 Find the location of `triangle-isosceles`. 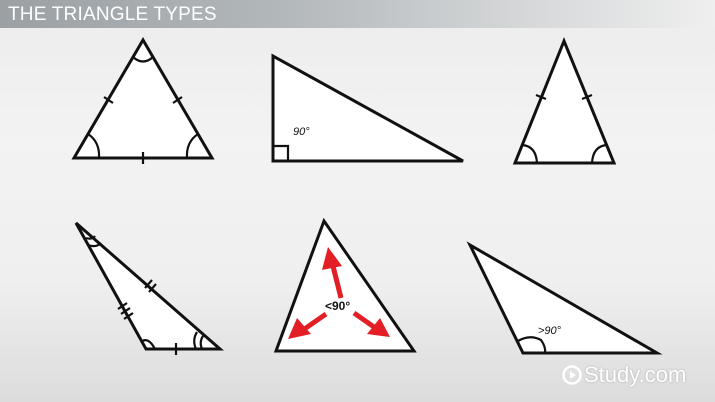

triangle-isosceles is located at coordinates (564, 101).